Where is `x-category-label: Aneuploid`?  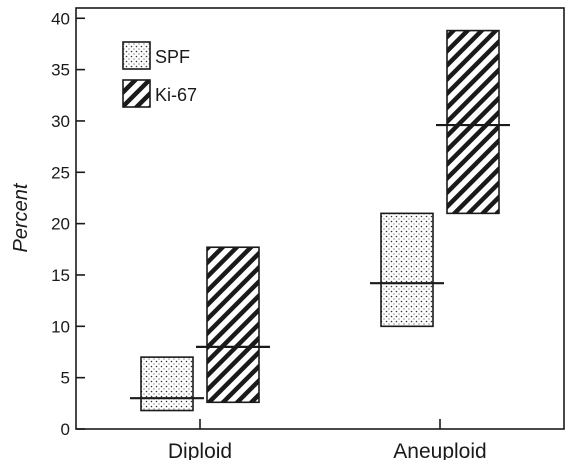
x-category-label: Aneuploid is located at coordinates (439, 450).